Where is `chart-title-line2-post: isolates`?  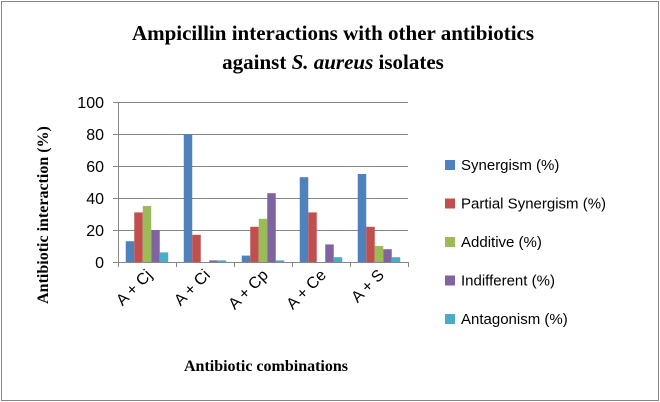 chart-title-line2-post: isolates is located at coordinates (408, 62).